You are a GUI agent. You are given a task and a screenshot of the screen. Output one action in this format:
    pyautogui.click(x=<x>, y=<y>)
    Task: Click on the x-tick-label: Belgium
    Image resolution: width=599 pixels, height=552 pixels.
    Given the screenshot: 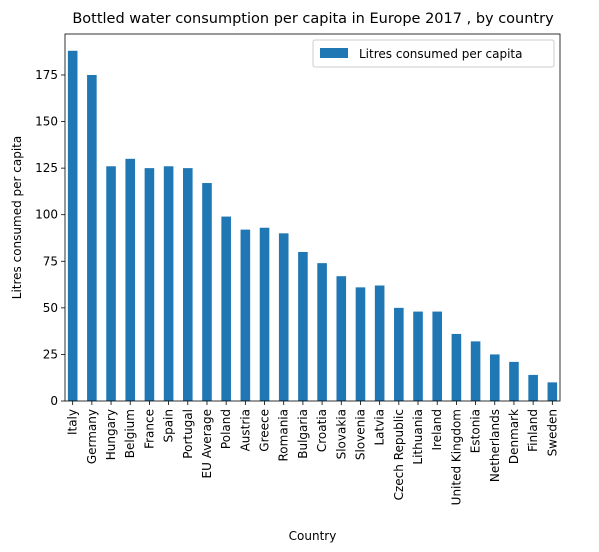 What is the action you would take?
    pyautogui.click(x=130, y=433)
    